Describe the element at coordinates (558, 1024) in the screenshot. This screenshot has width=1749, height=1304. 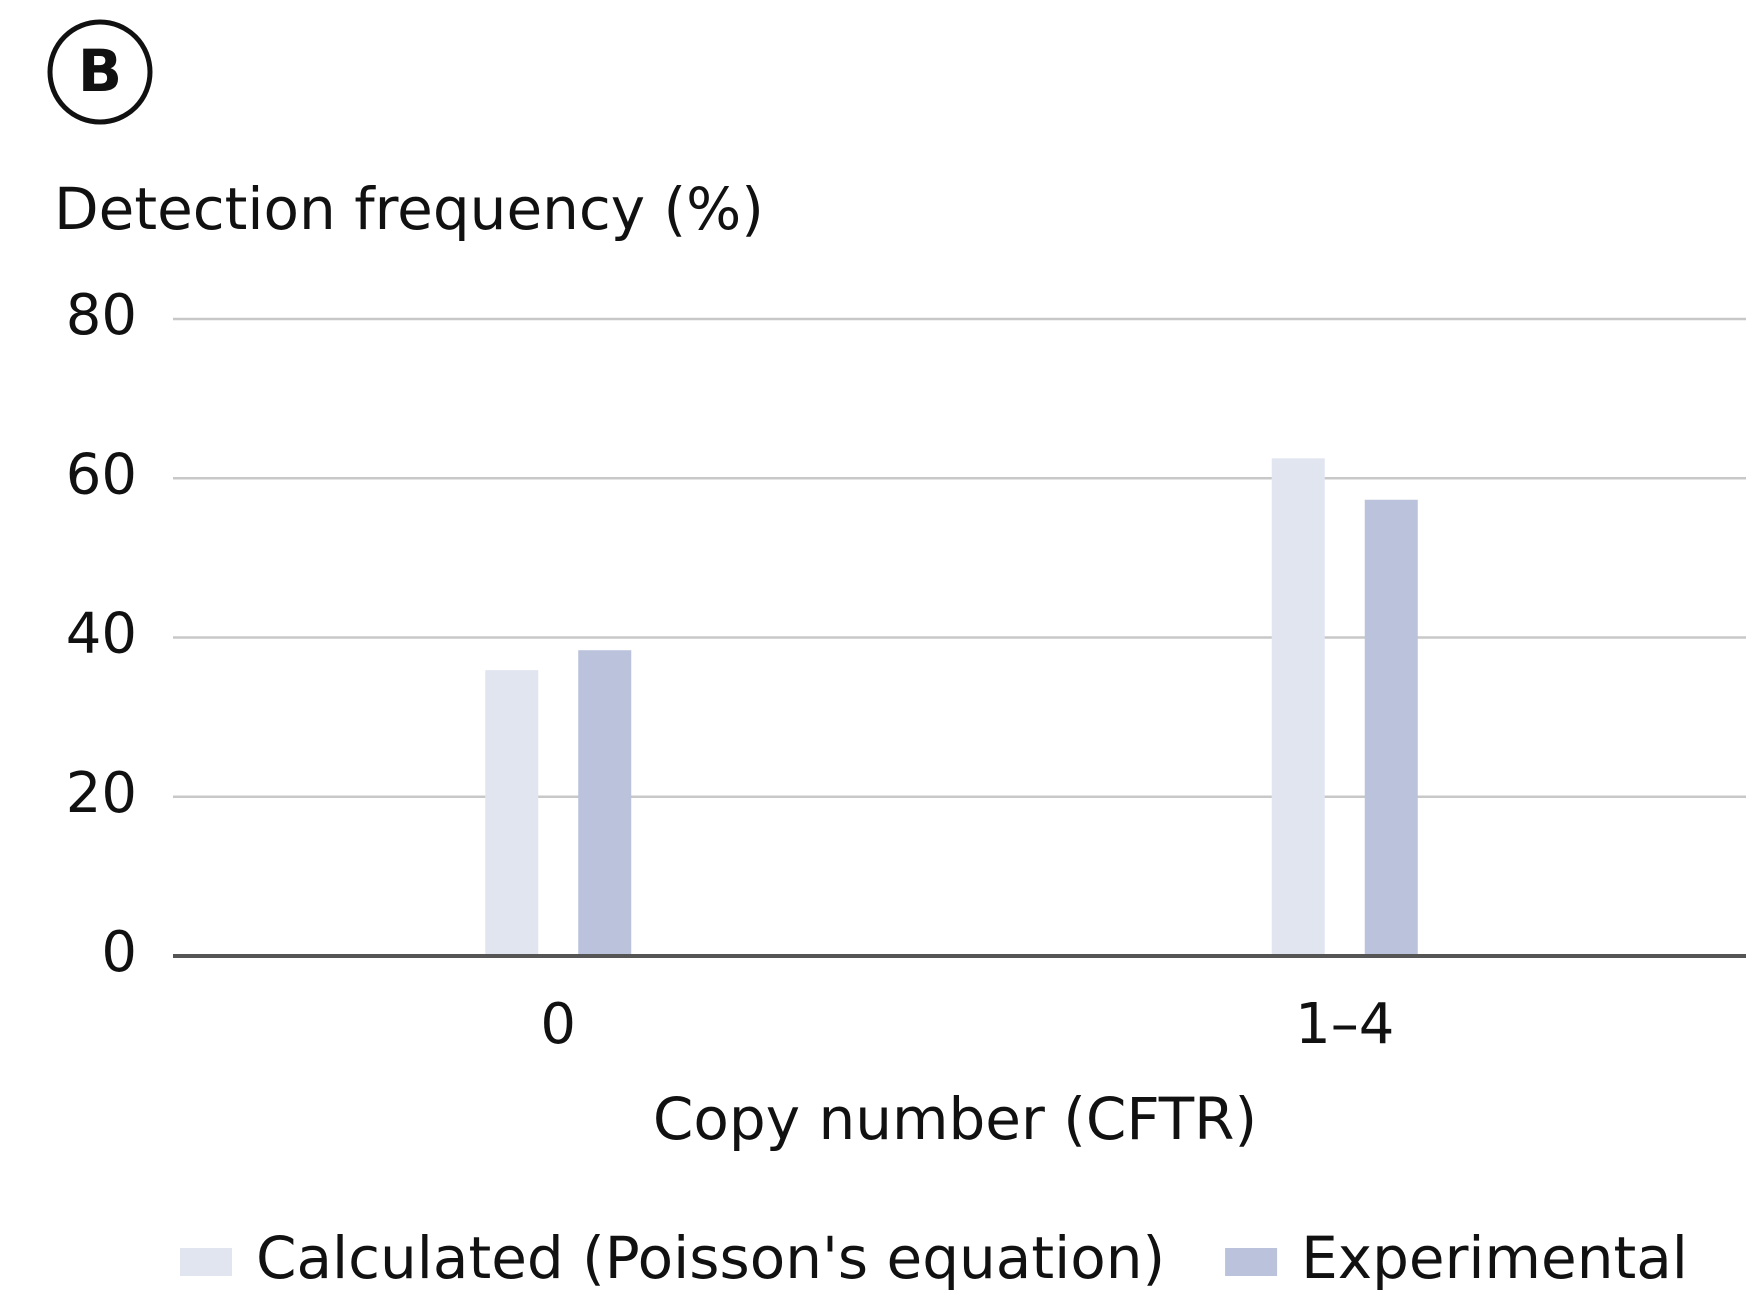
I see `x-tick-label: 0` at that location.